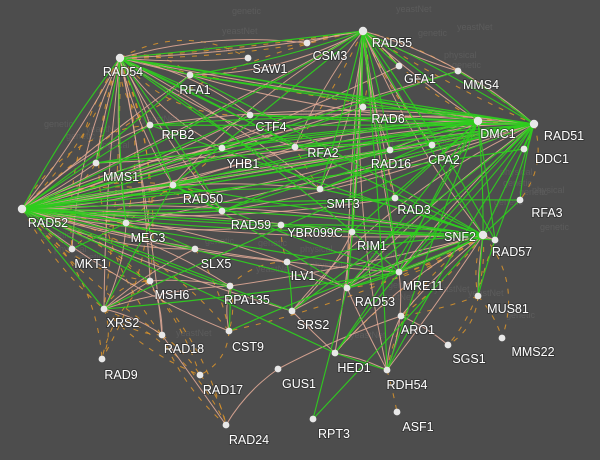 The image size is (600, 460). Describe the element at coordinates (320, 189) in the screenshot. I see `graph-node-smt3` at that location.